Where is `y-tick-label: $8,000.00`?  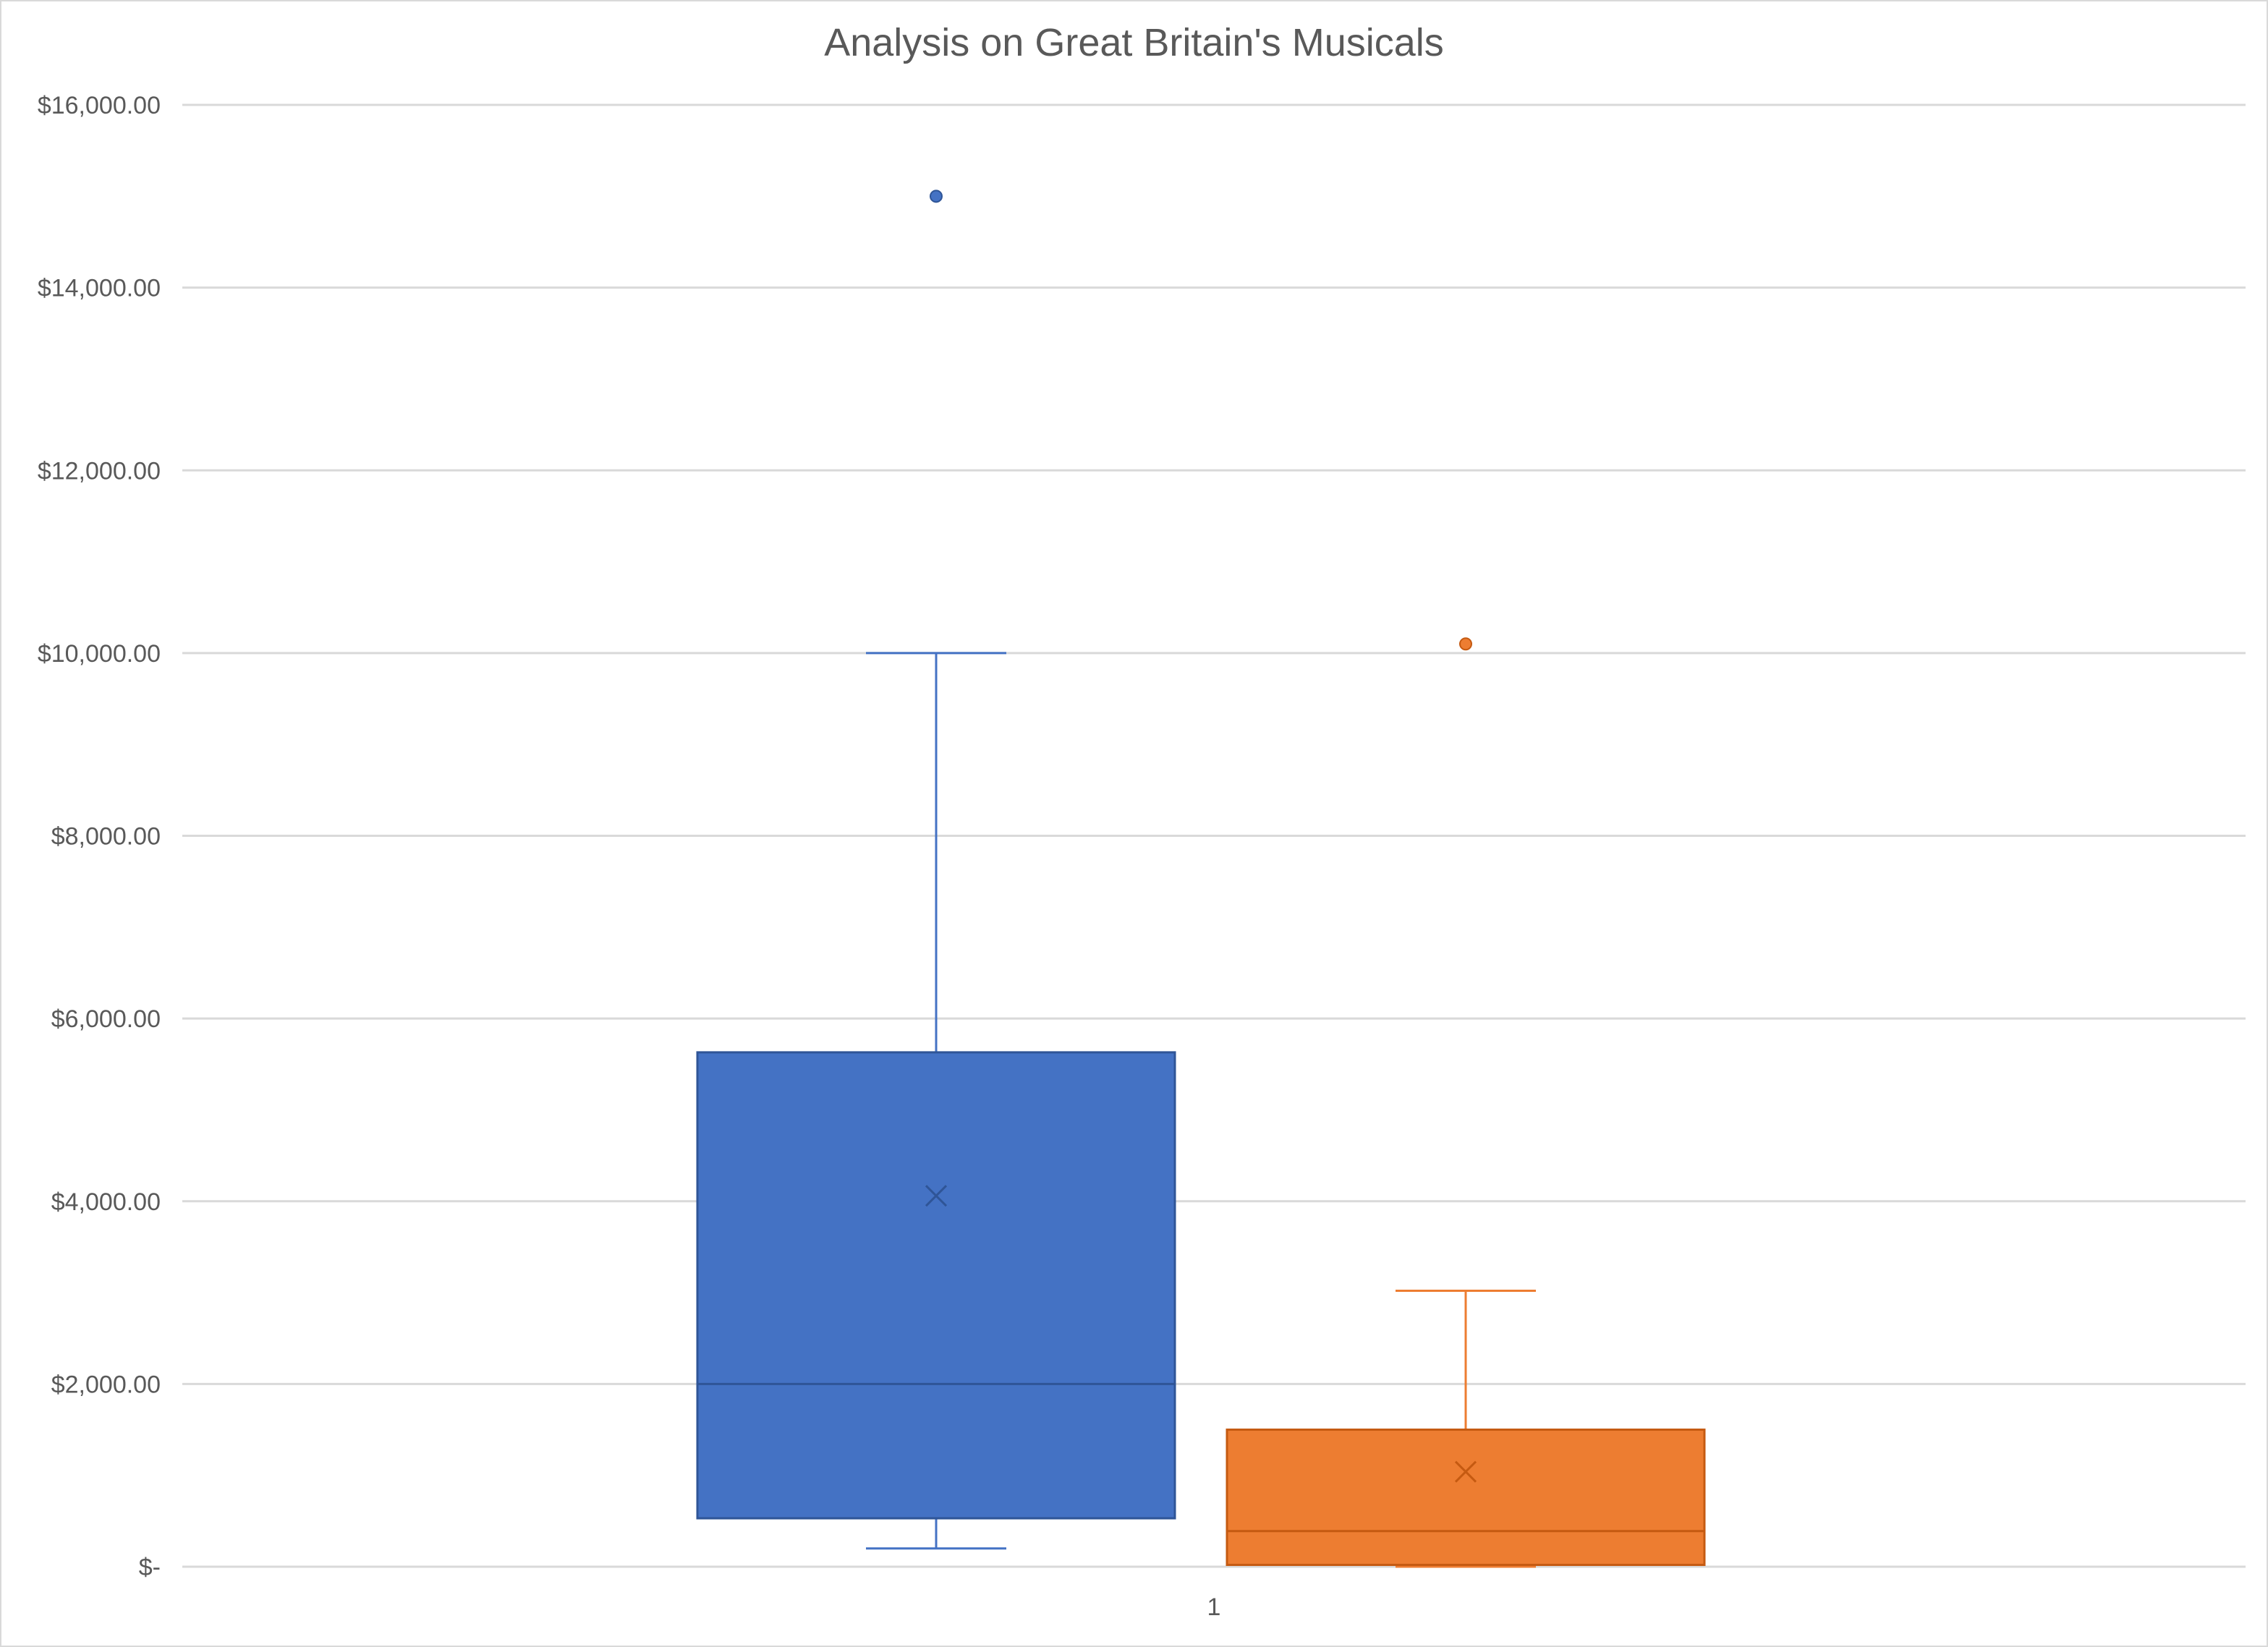 y-tick-label: $8,000.00 is located at coordinates (106, 837).